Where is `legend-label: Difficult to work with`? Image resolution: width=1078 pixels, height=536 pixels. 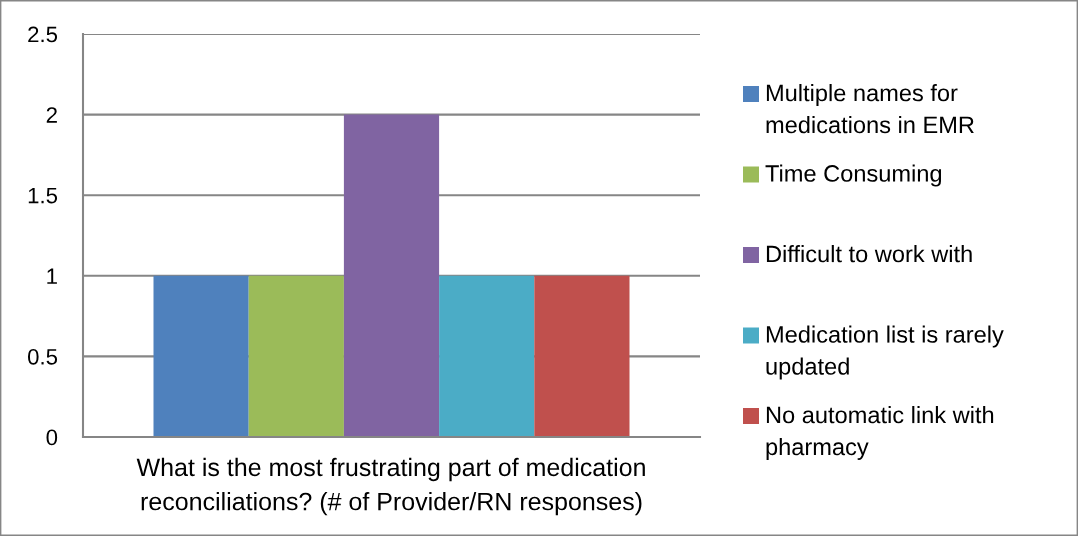 legend-label: Difficult to work with is located at coordinates (869, 254).